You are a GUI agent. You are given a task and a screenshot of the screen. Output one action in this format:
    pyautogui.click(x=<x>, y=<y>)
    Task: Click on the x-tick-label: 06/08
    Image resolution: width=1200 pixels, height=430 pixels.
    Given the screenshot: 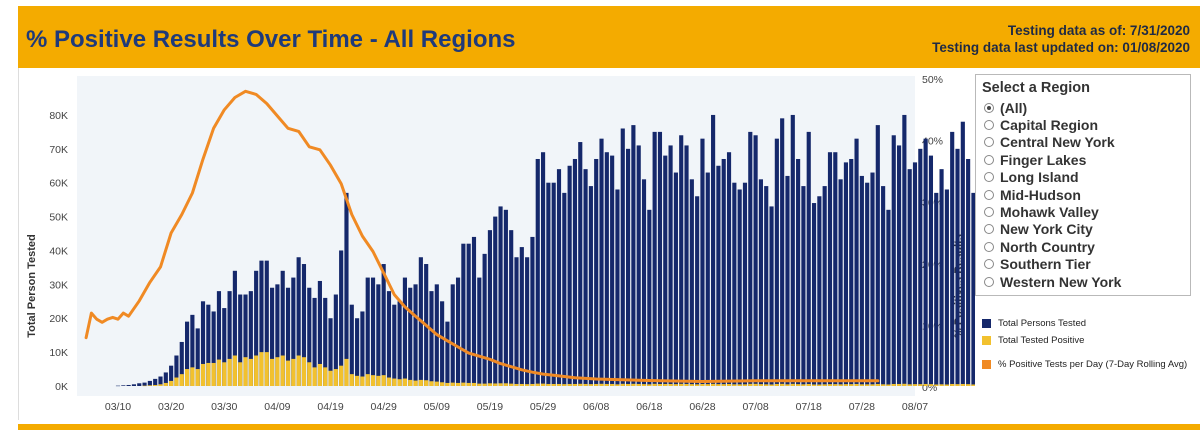 What is the action you would take?
    pyautogui.click(x=596, y=407)
    